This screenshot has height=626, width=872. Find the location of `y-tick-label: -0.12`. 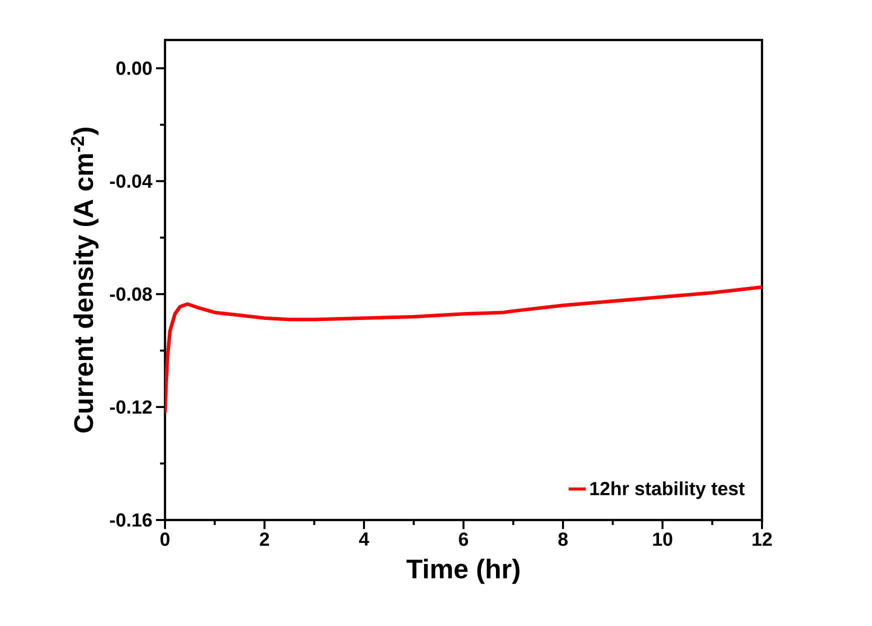

y-tick-label: -0.12 is located at coordinates (131, 407).